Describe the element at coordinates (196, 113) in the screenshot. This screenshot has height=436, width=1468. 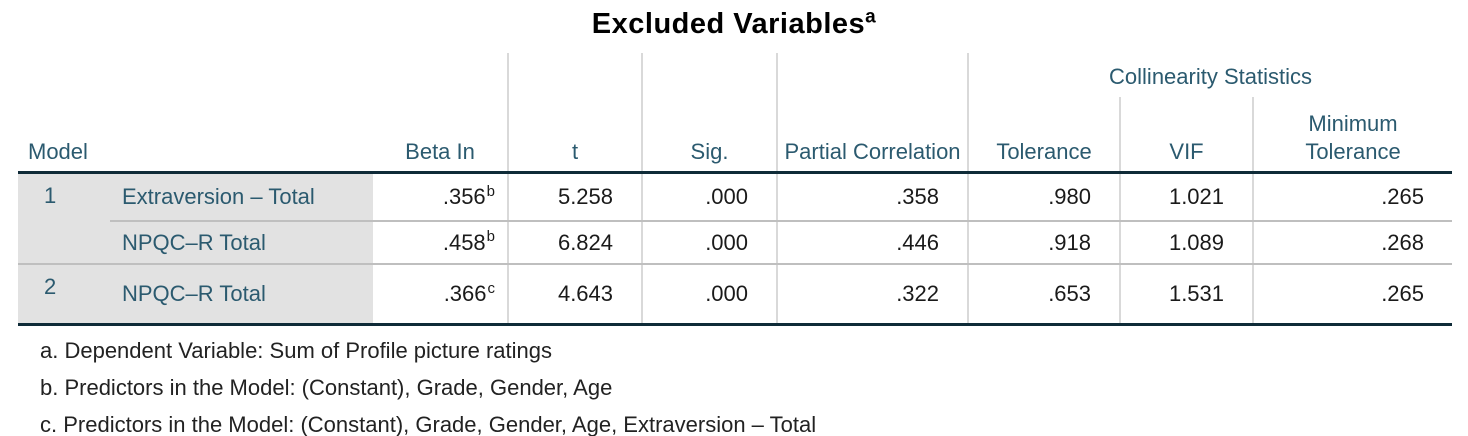
I see `column-header-model: Model` at that location.